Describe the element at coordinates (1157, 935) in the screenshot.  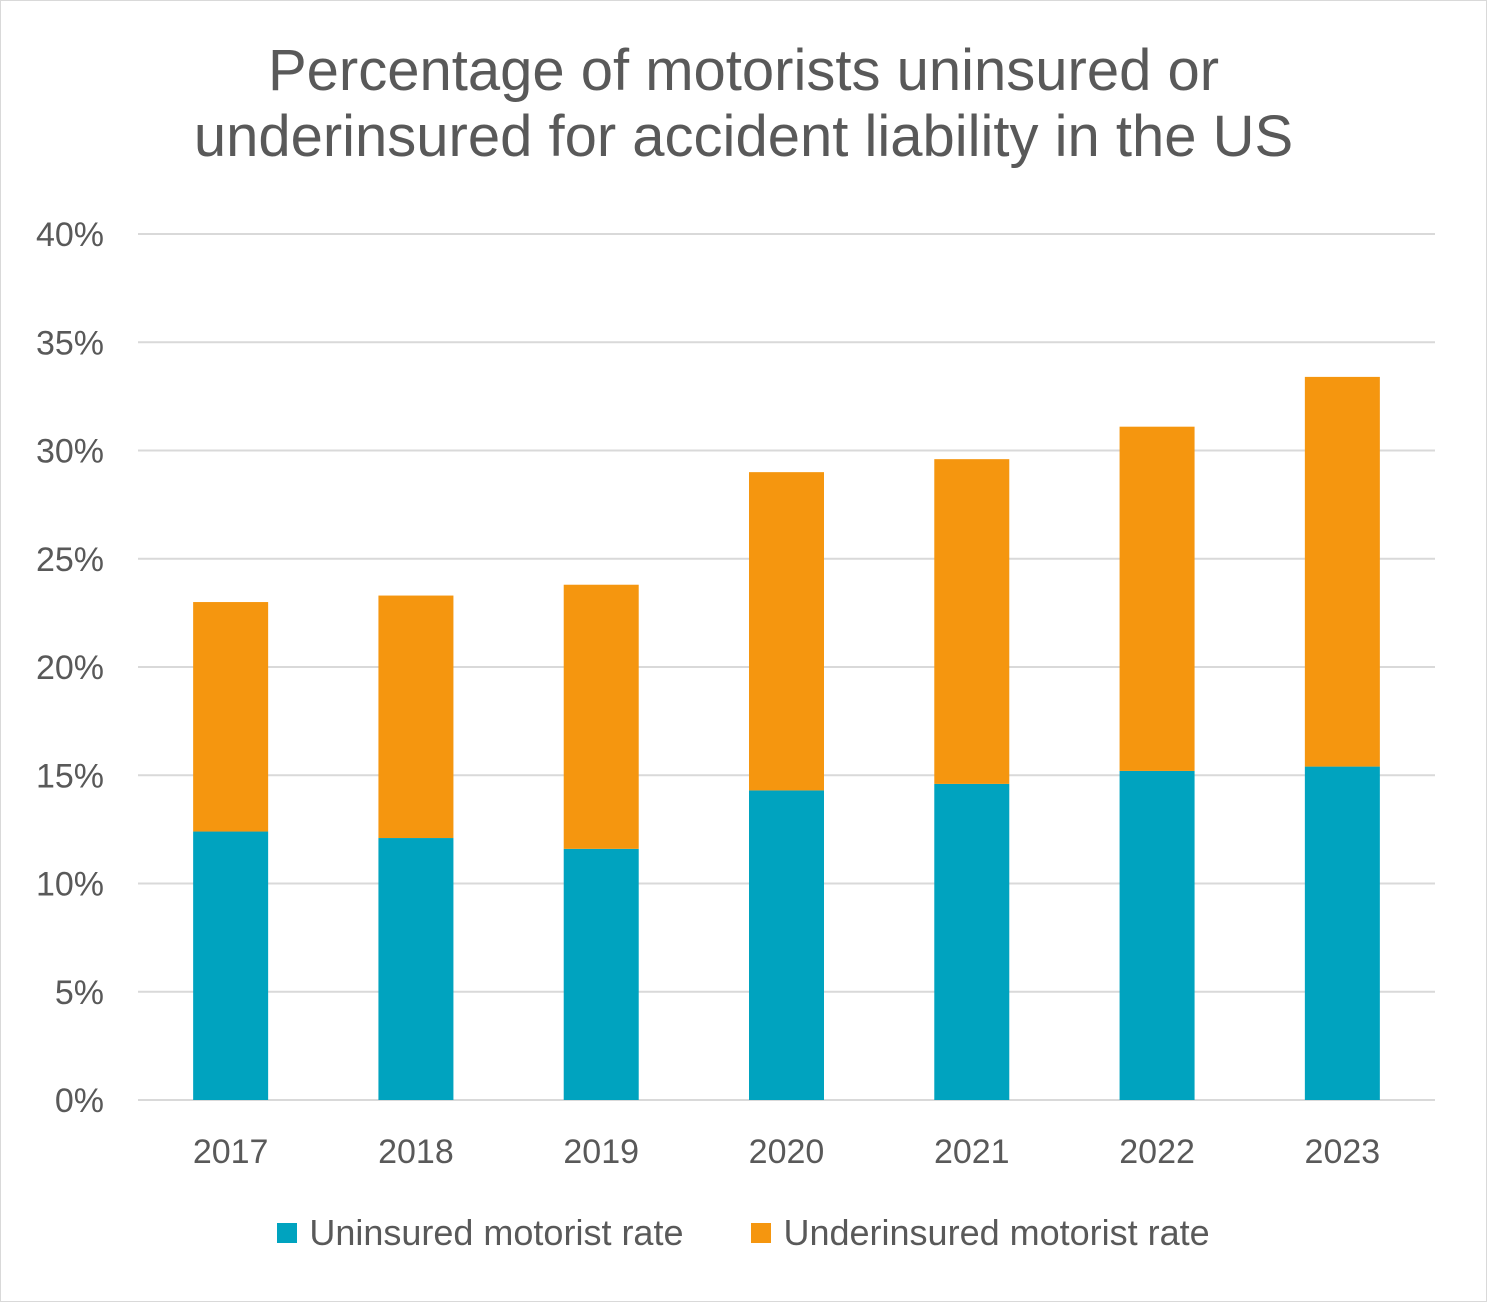
I see `bar-uninsured-2022` at that location.